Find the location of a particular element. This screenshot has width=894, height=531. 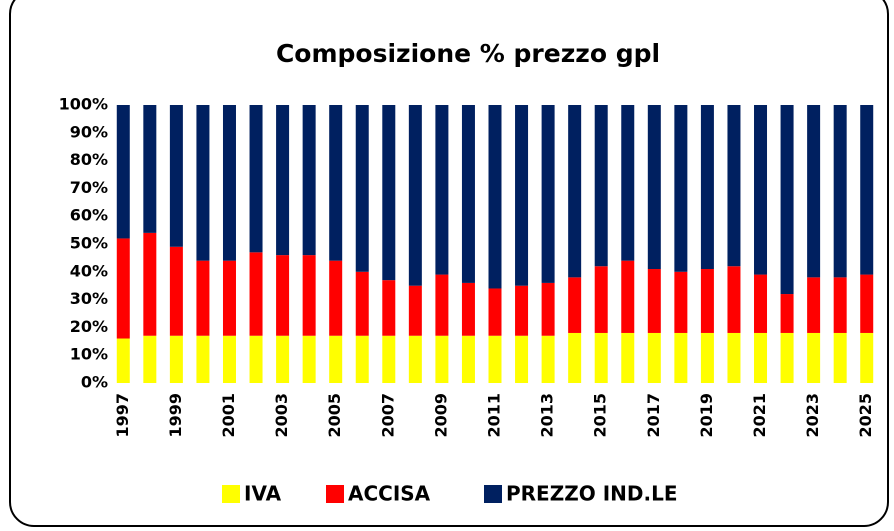

x-tick-label: 2013 is located at coordinates (547, 415).